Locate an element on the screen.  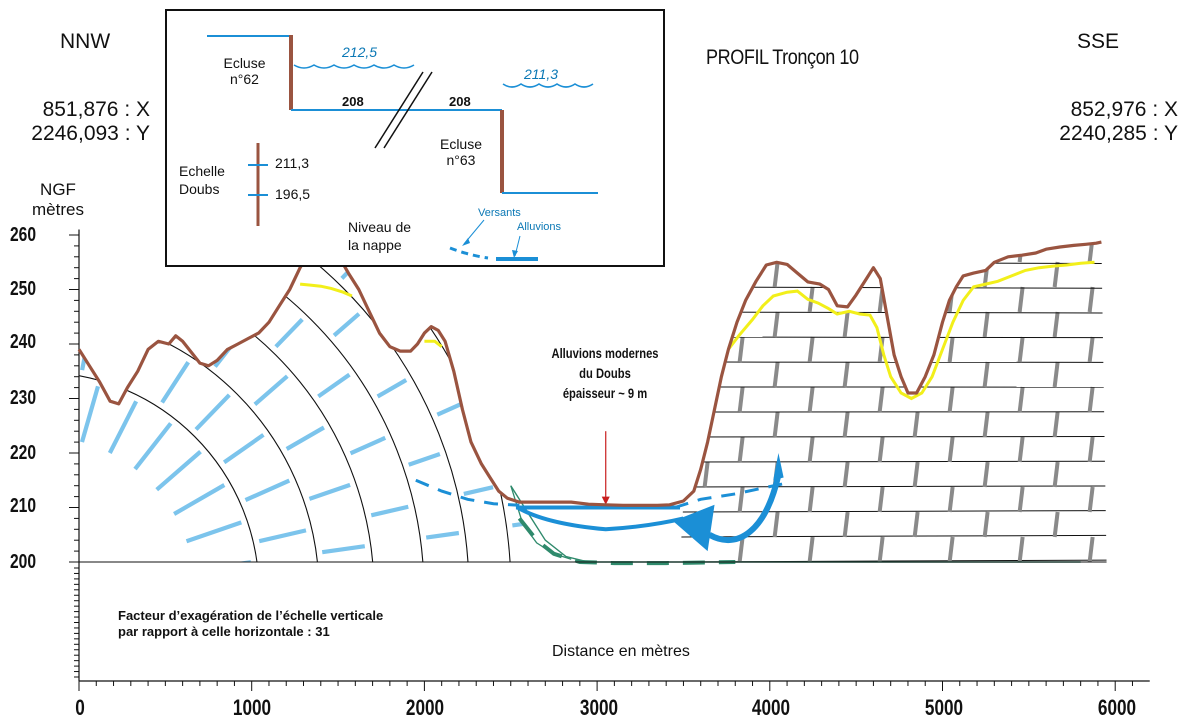
x-tick-label: 1000 is located at coordinates (252, 707).